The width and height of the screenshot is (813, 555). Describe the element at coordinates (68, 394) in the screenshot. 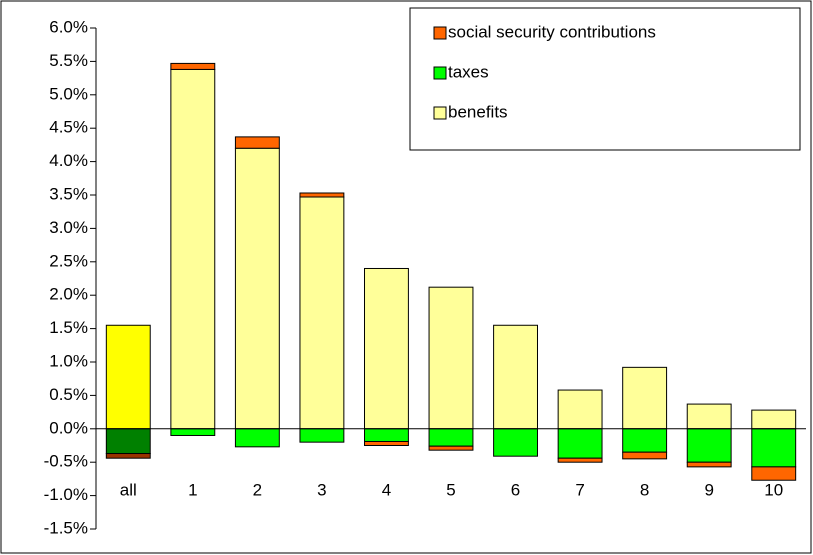

I see `y-tick-label: 0.5%` at that location.